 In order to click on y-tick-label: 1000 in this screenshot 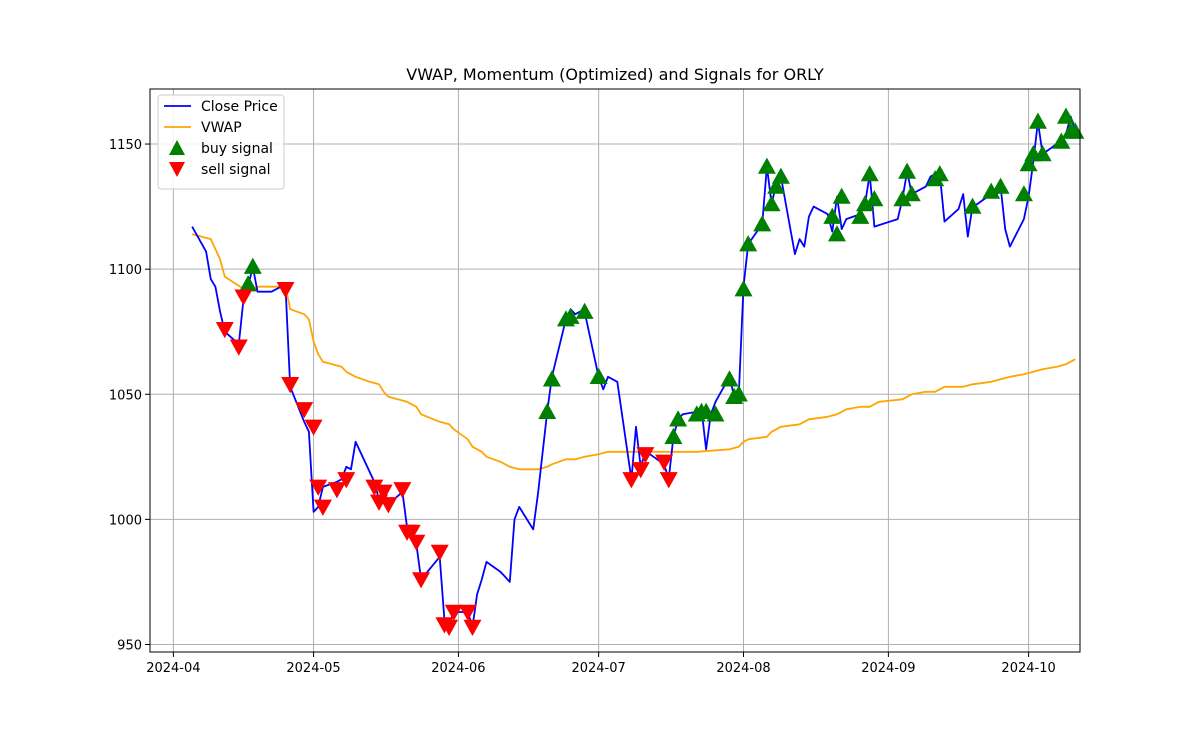, I will do `click(125, 520)`.